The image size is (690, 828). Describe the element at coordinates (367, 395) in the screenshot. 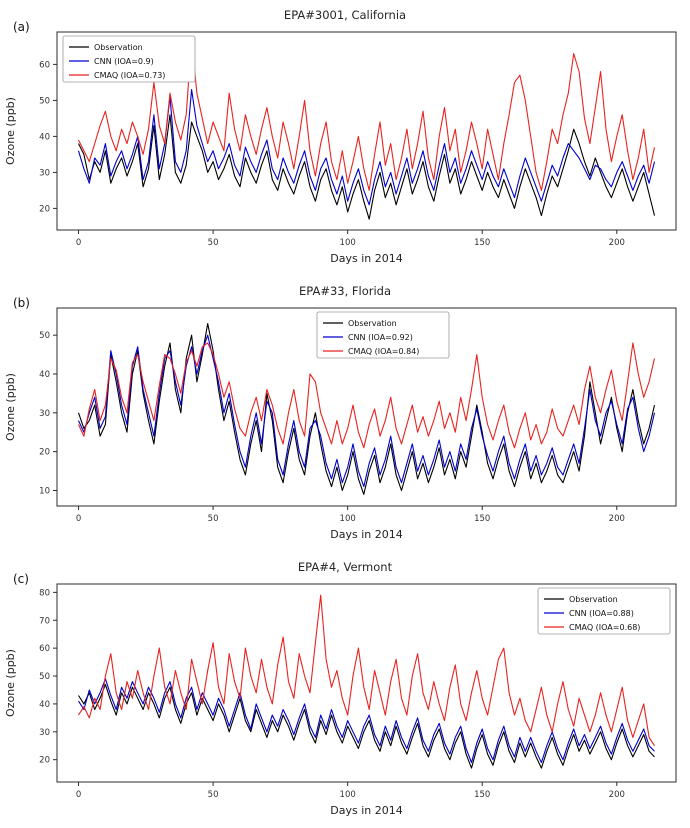

I see `series-line-cmaq` at that location.